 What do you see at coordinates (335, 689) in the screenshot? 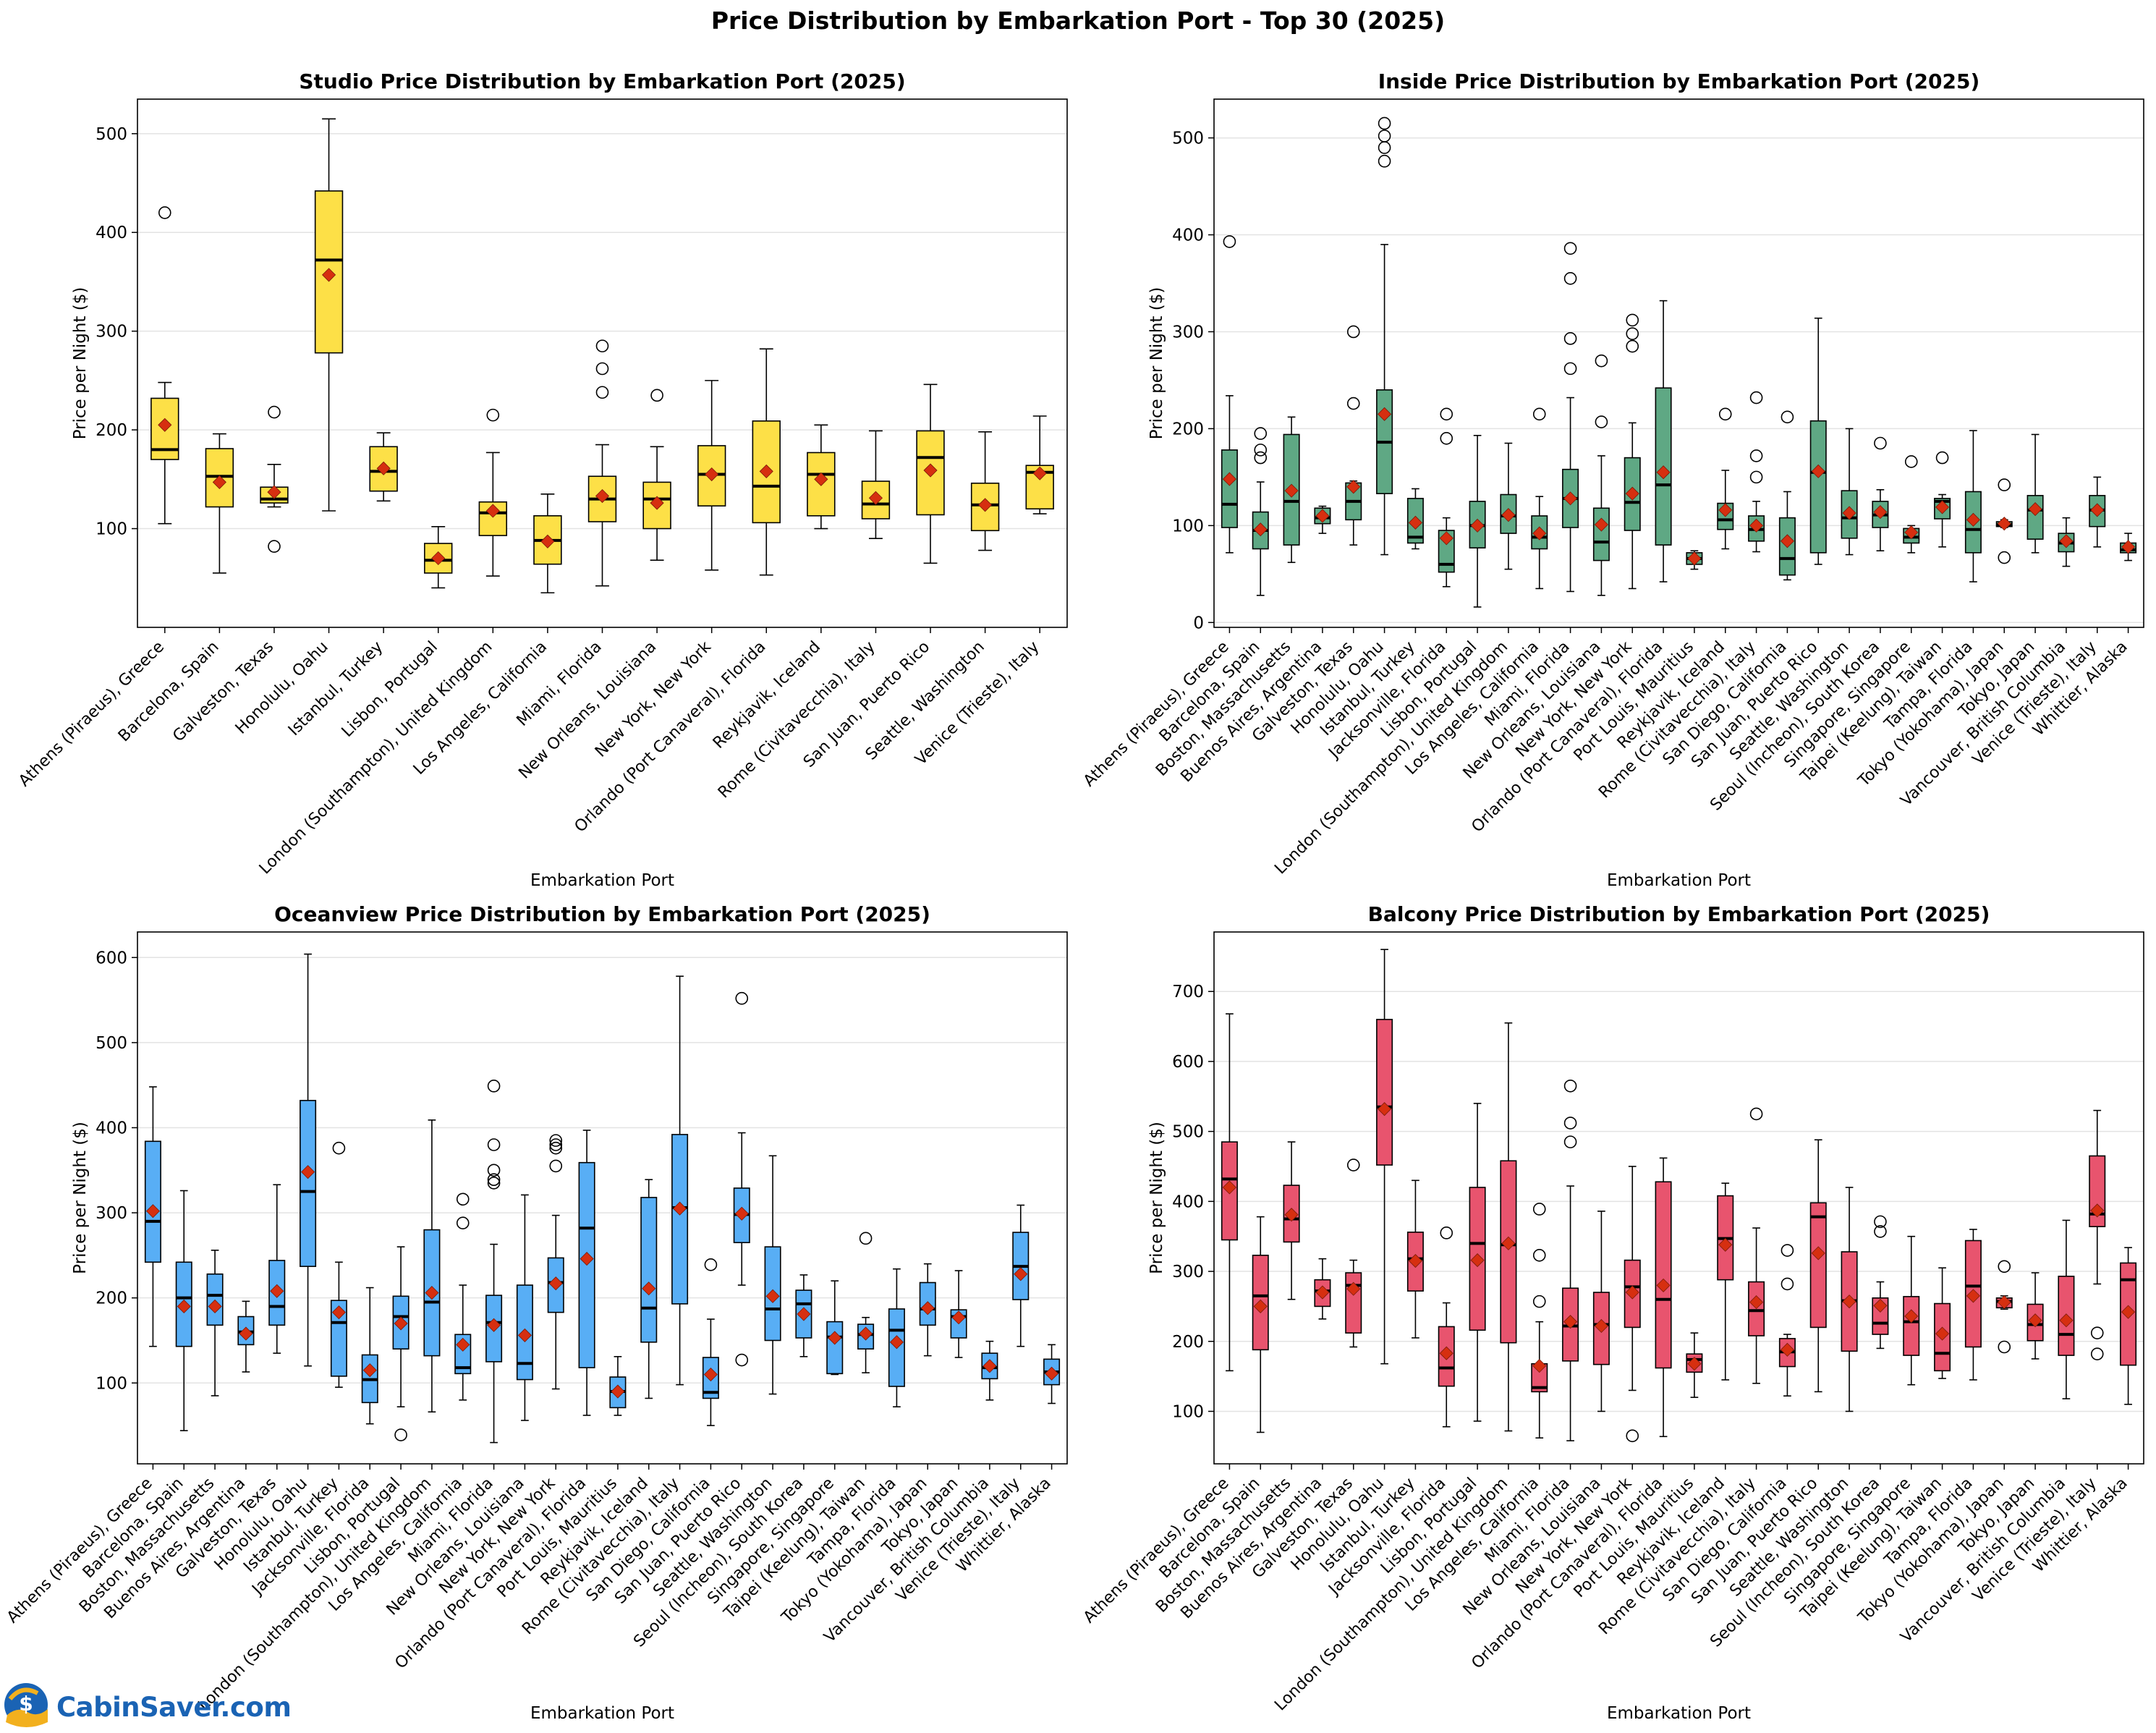
I see `x-tick-label: Istanbul, Turkey` at bounding box center [335, 689].